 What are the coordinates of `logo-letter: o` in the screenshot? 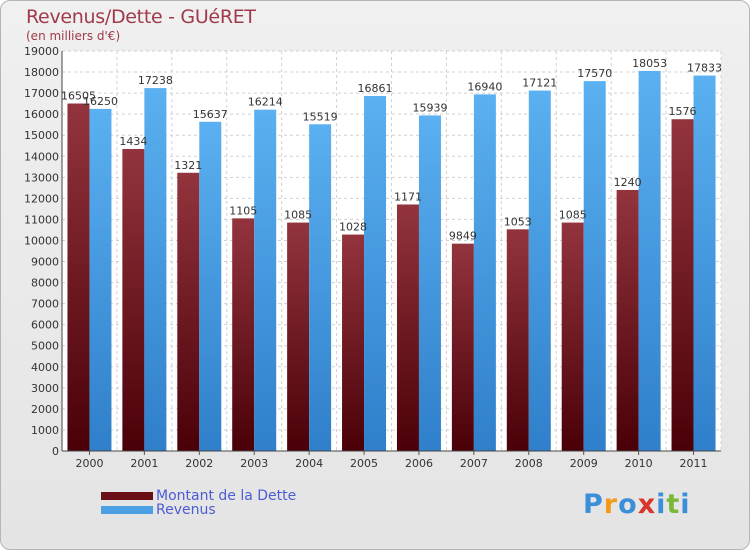 It's located at (628, 504).